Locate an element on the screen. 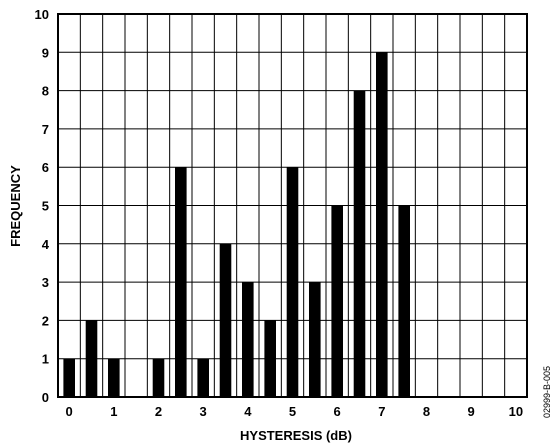 The height and width of the screenshot is (445, 558). y-tick-label: 7 is located at coordinates (45, 129).